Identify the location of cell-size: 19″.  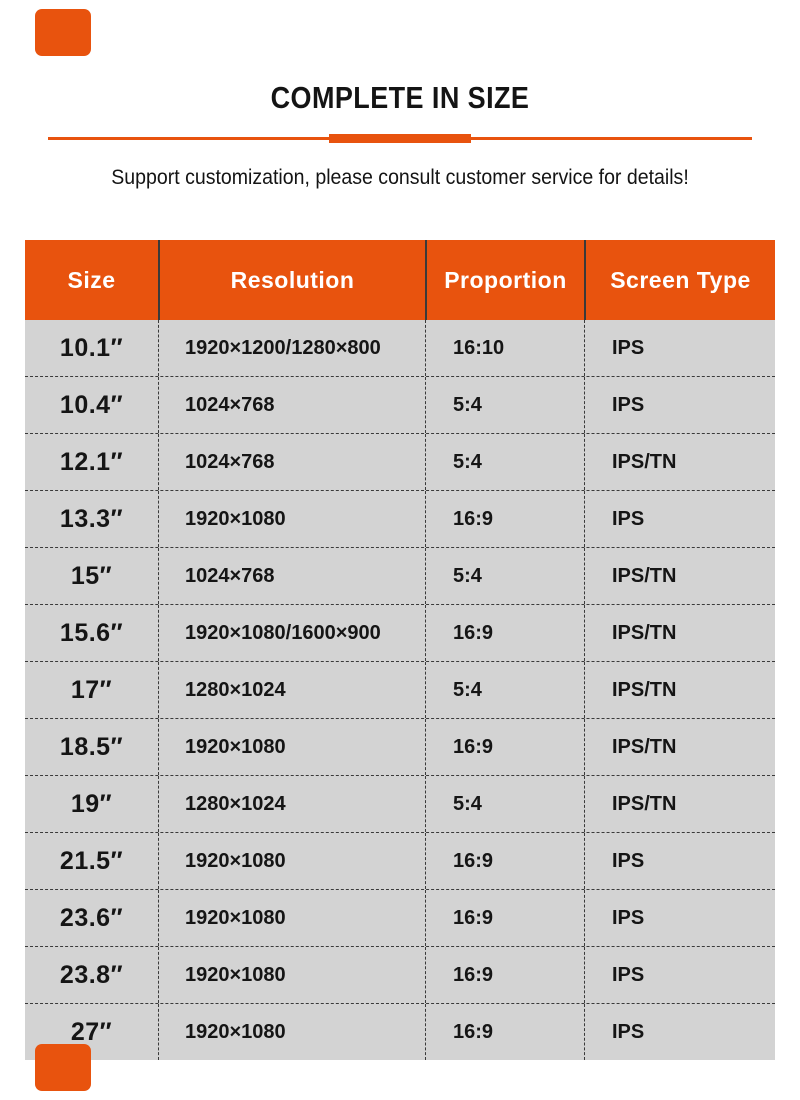
(91, 803).